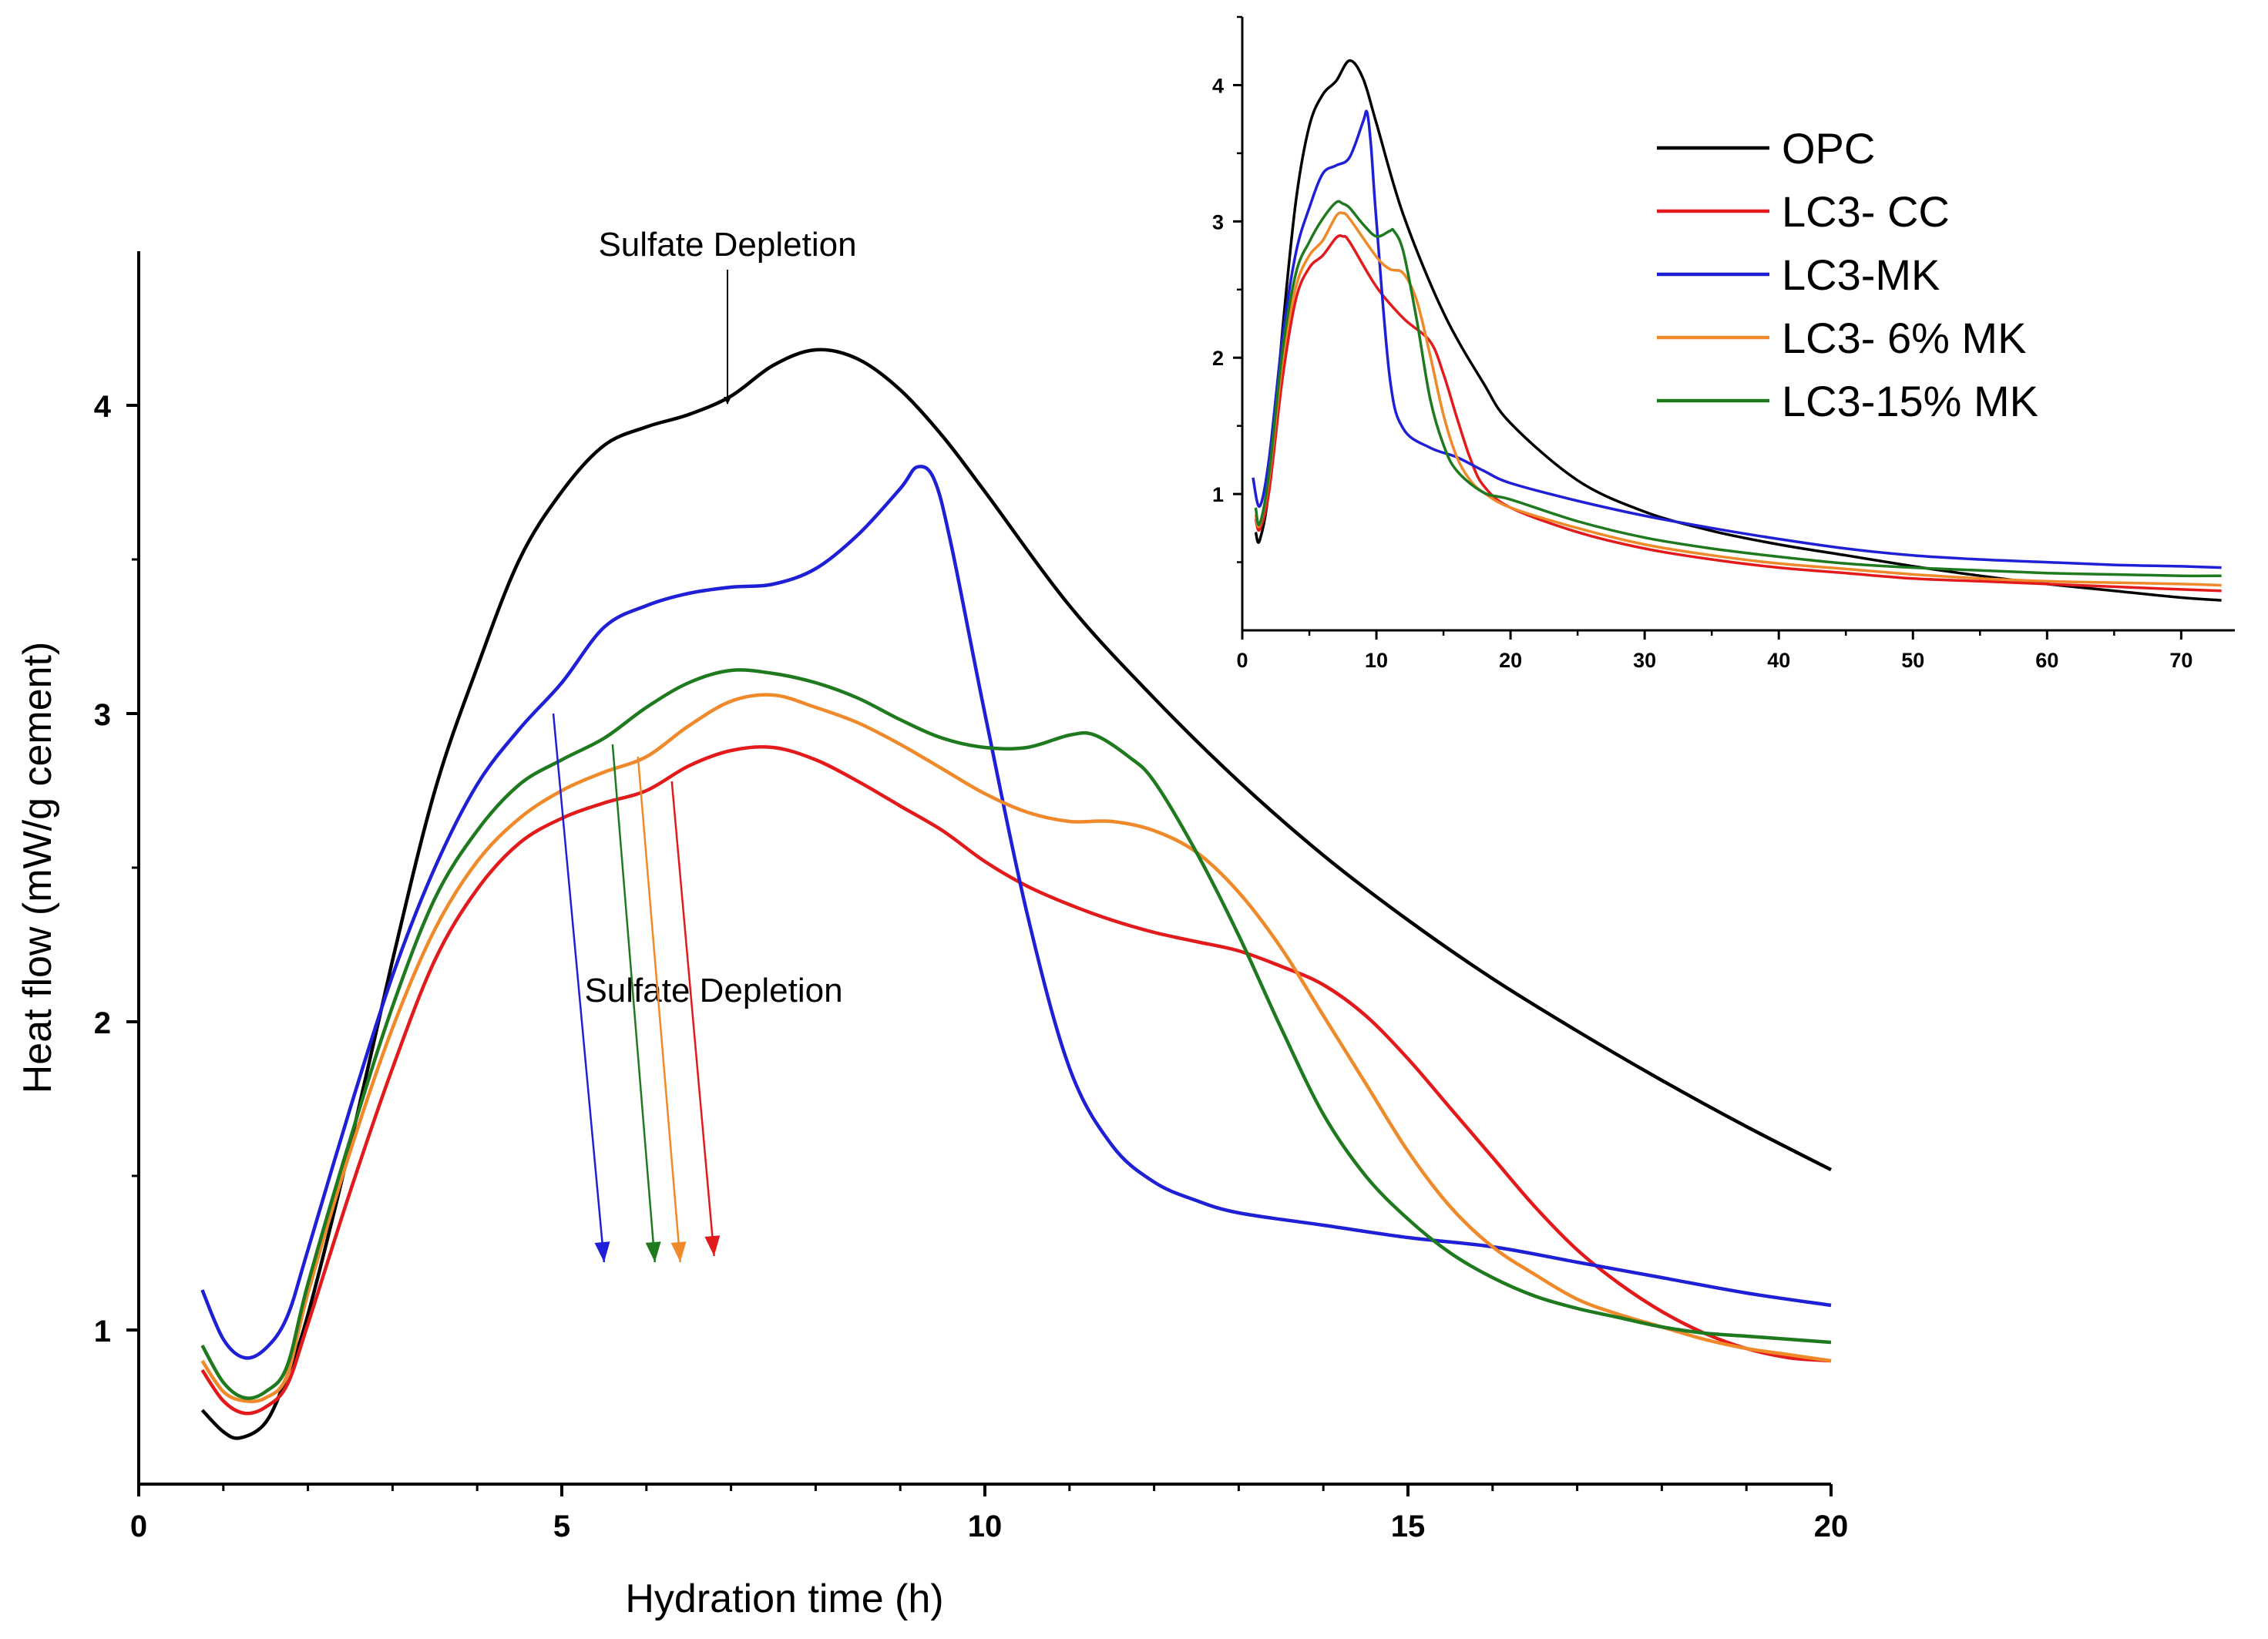  What do you see at coordinates (727, 245) in the screenshot?
I see `sulfate-depletion-label-top: Sulfate Depletion` at bounding box center [727, 245].